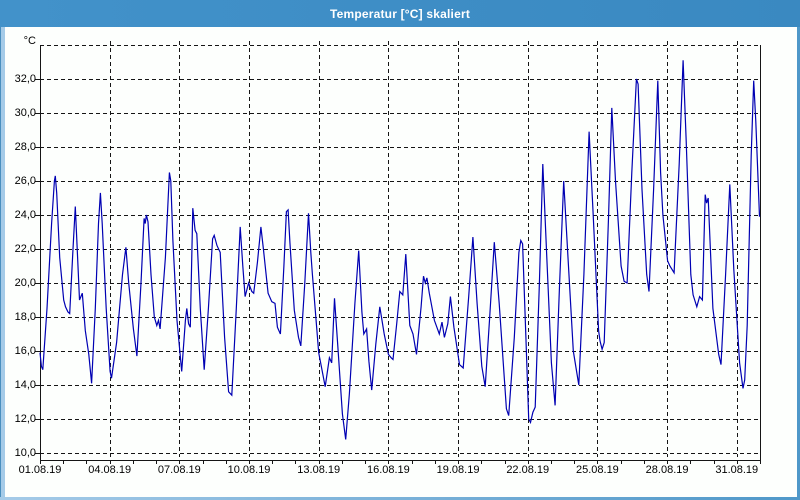  What do you see at coordinates (110, 470) in the screenshot?
I see `x-axis-label: 04.08.19` at bounding box center [110, 470].